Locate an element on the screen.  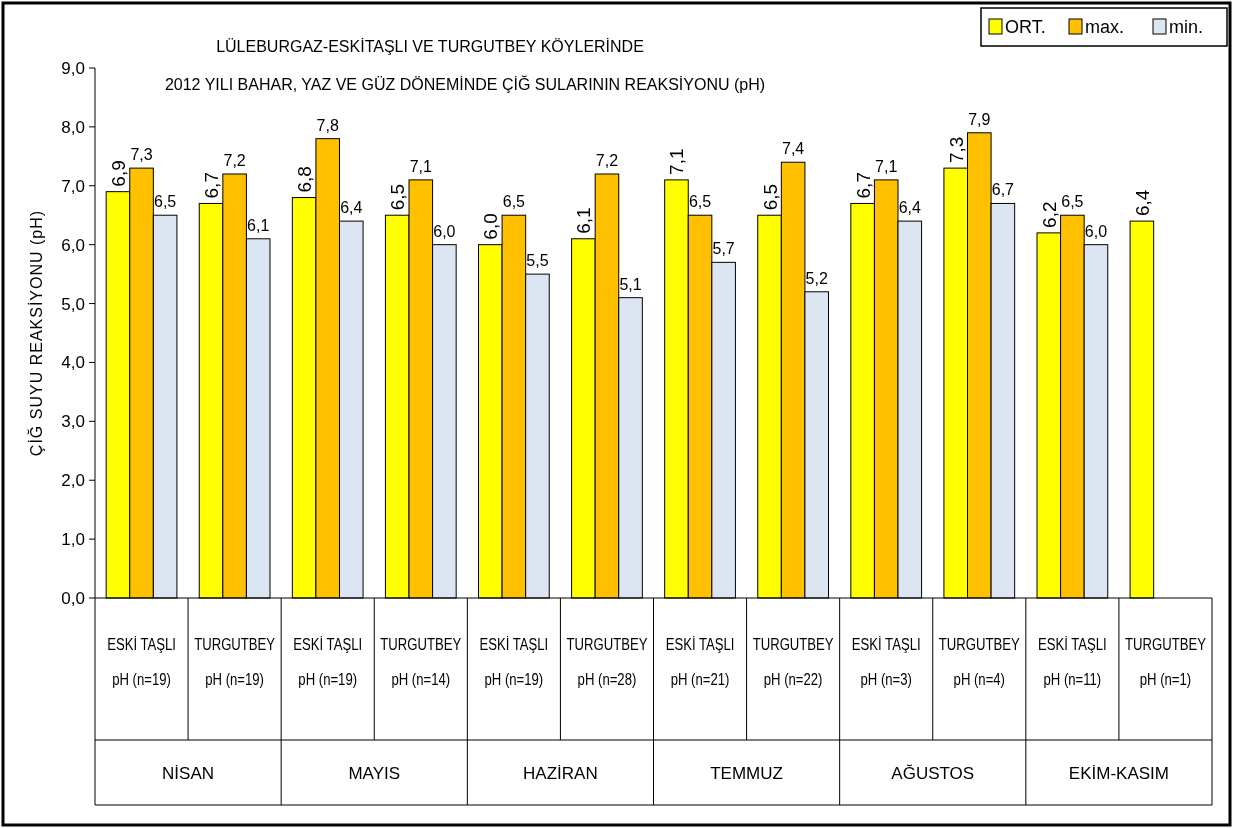
y-tick-label: 7,0 is located at coordinates (73, 186).